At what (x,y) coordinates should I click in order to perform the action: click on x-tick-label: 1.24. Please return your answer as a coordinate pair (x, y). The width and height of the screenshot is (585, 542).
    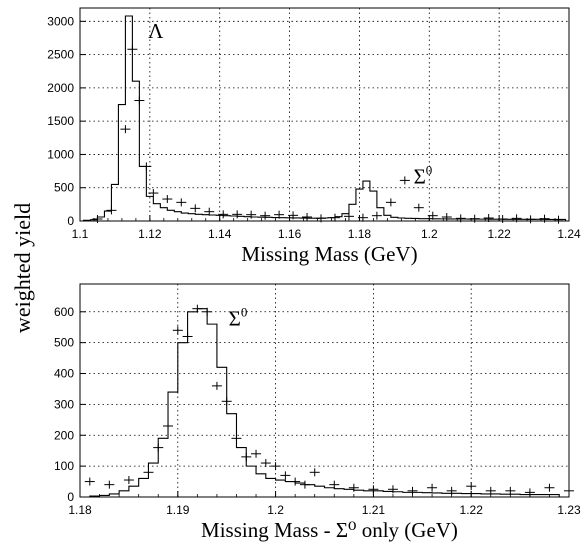
    Looking at the image, I should click on (569, 234).